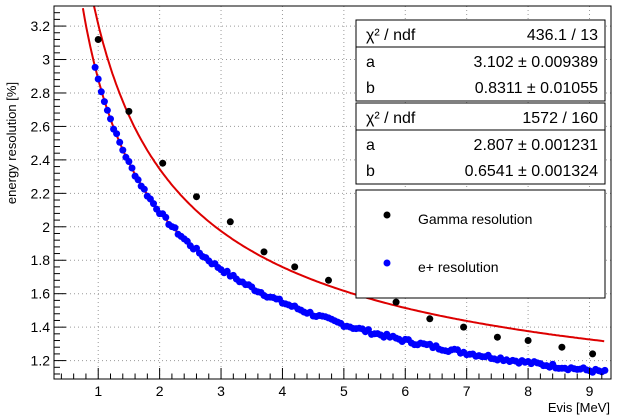  I want to click on y-tick-label: 2.8, so click(41, 93).